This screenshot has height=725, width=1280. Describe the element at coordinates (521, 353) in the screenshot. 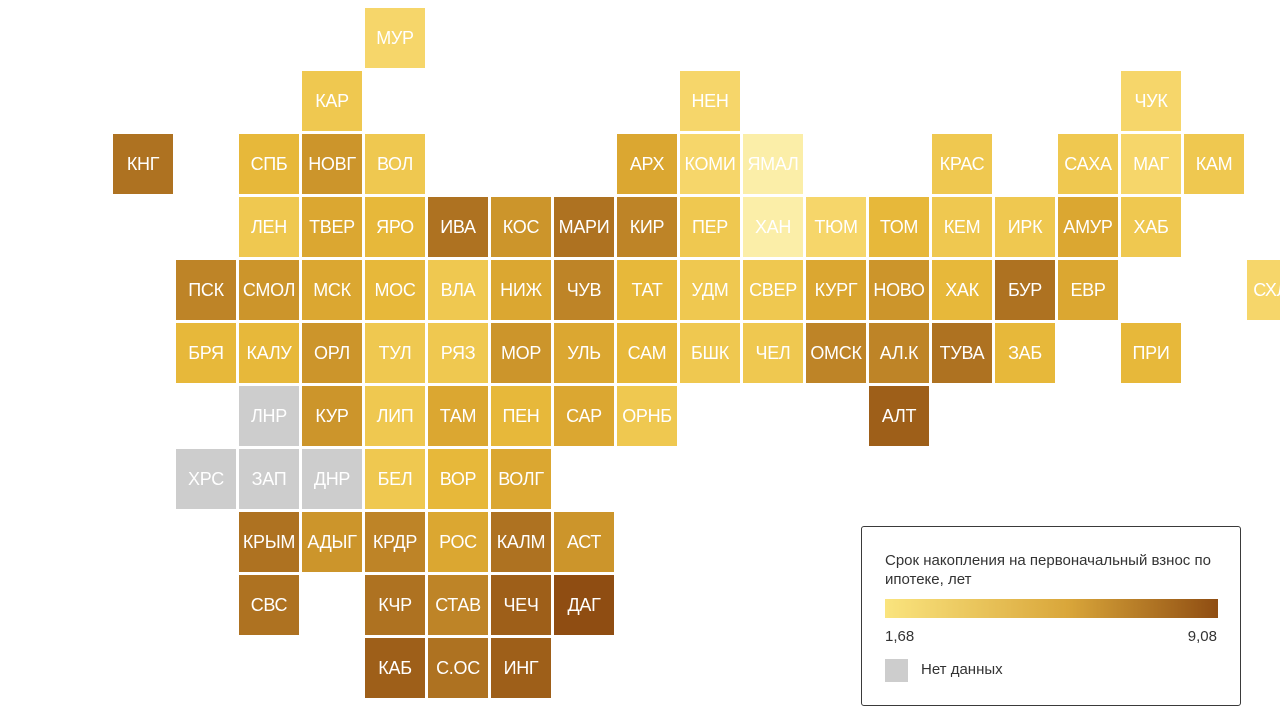

I see `region-tile: МОР` at that location.